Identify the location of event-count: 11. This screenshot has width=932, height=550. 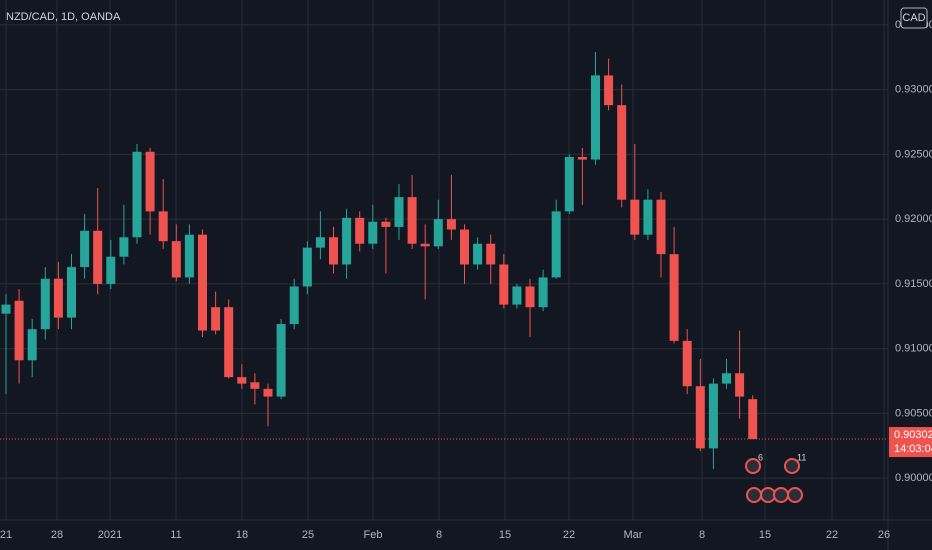
(801, 457).